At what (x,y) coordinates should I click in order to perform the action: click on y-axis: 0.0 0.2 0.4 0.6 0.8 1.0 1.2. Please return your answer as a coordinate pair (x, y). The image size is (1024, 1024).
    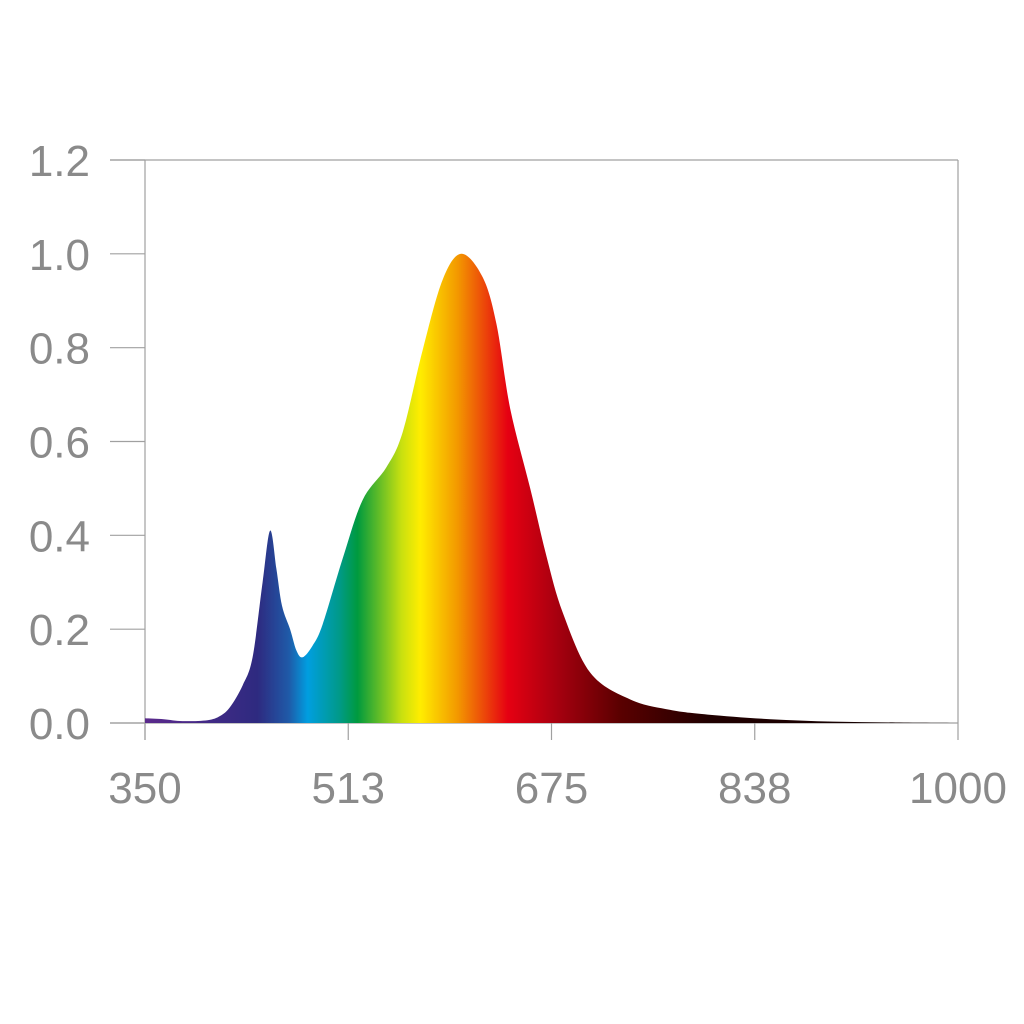
    Looking at the image, I should click on (87, 443).